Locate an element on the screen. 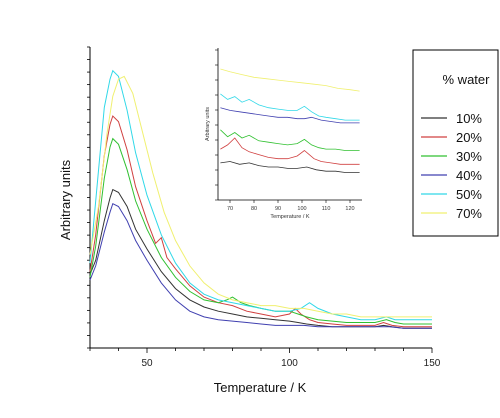  inset-x-tick-label: 120 is located at coordinates (349, 209).